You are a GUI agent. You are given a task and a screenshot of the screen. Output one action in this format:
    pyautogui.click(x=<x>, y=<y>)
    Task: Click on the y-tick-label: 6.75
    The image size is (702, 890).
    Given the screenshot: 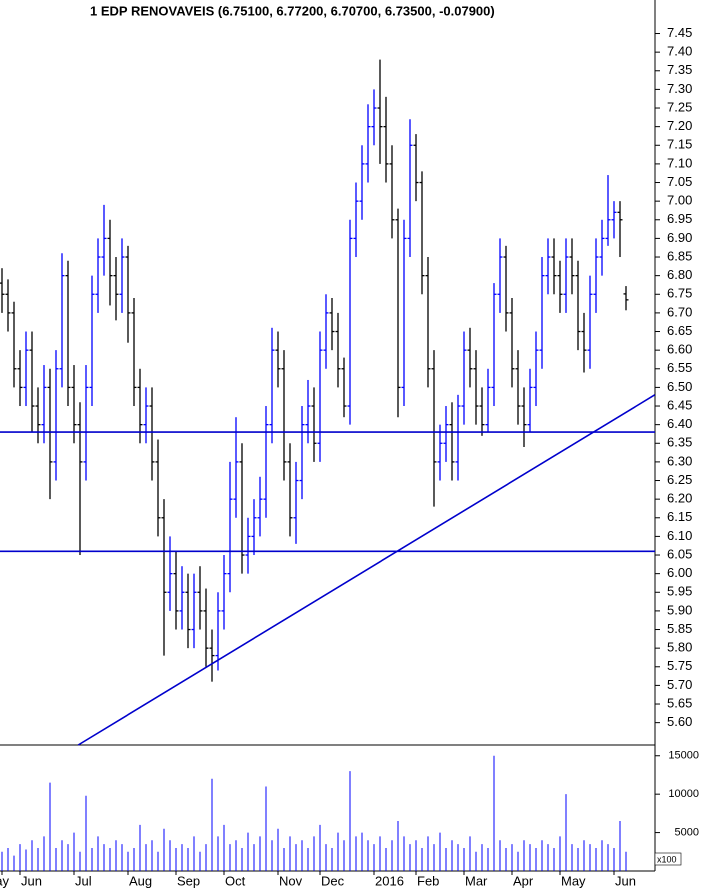 What is the action you would take?
    pyautogui.click(x=679, y=293)
    